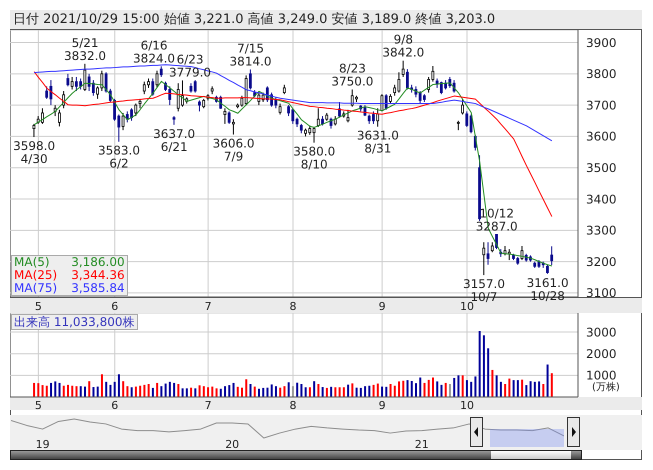 The image size is (653, 470). Describe the element at coordinates (114, 405) in the screenshot. I see `x-tick-label: 6` at that location.